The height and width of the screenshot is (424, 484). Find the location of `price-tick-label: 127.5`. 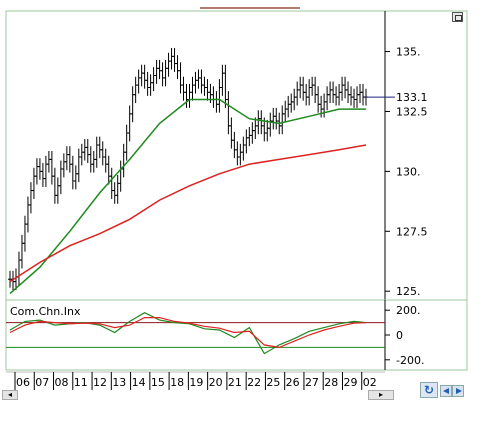

price-tick-label: 127.5 is located at coordinates (412, 231).